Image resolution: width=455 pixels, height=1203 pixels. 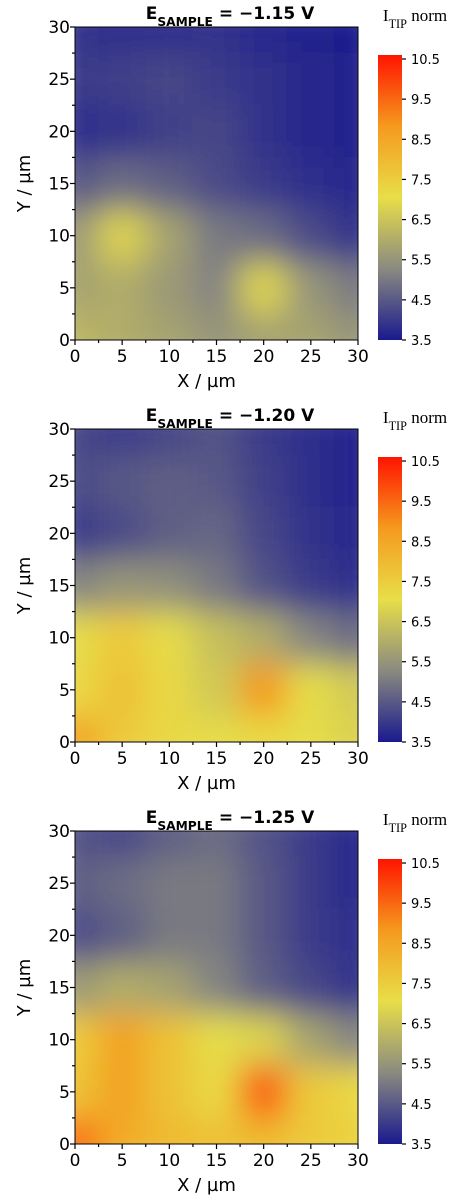 I want to click on y-tick-label: 20, so click(x=59, y=936).